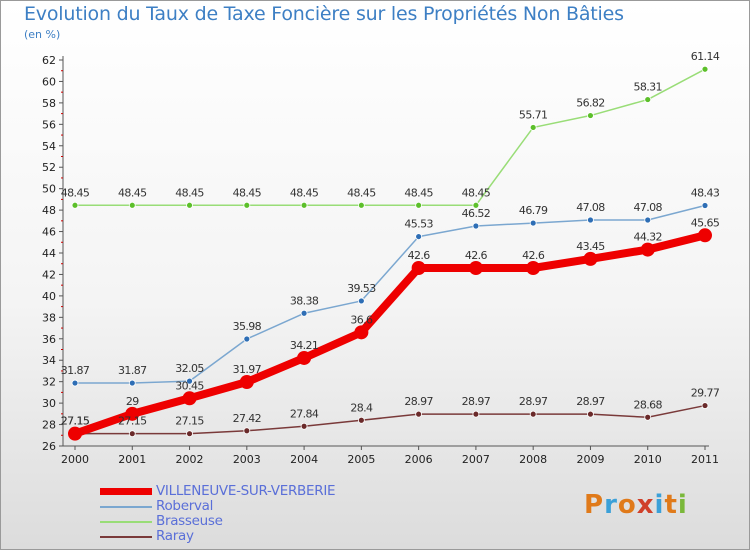 The width and height of the screenshot is (750, 550). What do you see at coordinates (49, 210) in the screenshot?
I see `y-tick-label: 48` at bounding box center [49, 210].